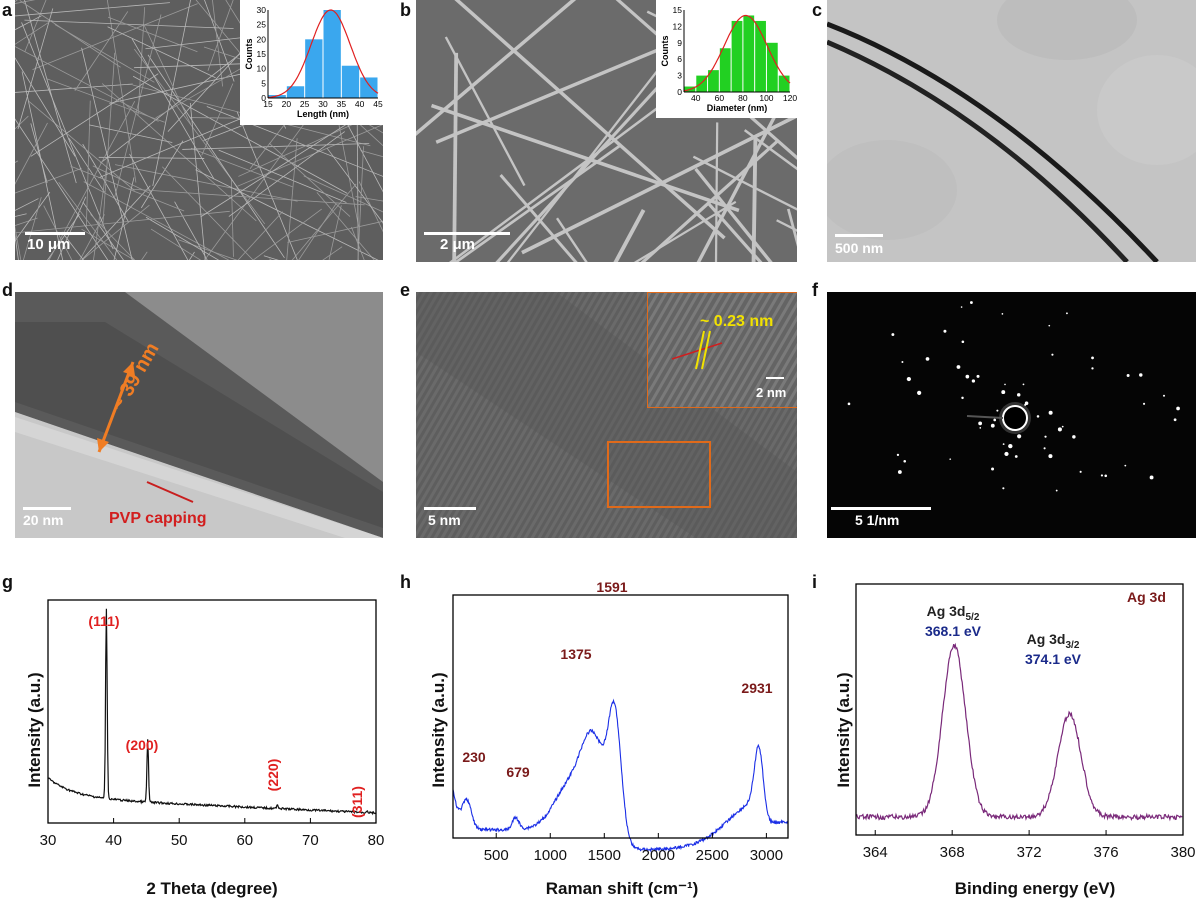 This screenshot has height=903, width=1200. What do you see at coordinates (952, 852) in the screenshot?
I see `x-tick-label: 368` at bounding box center [952, 852].